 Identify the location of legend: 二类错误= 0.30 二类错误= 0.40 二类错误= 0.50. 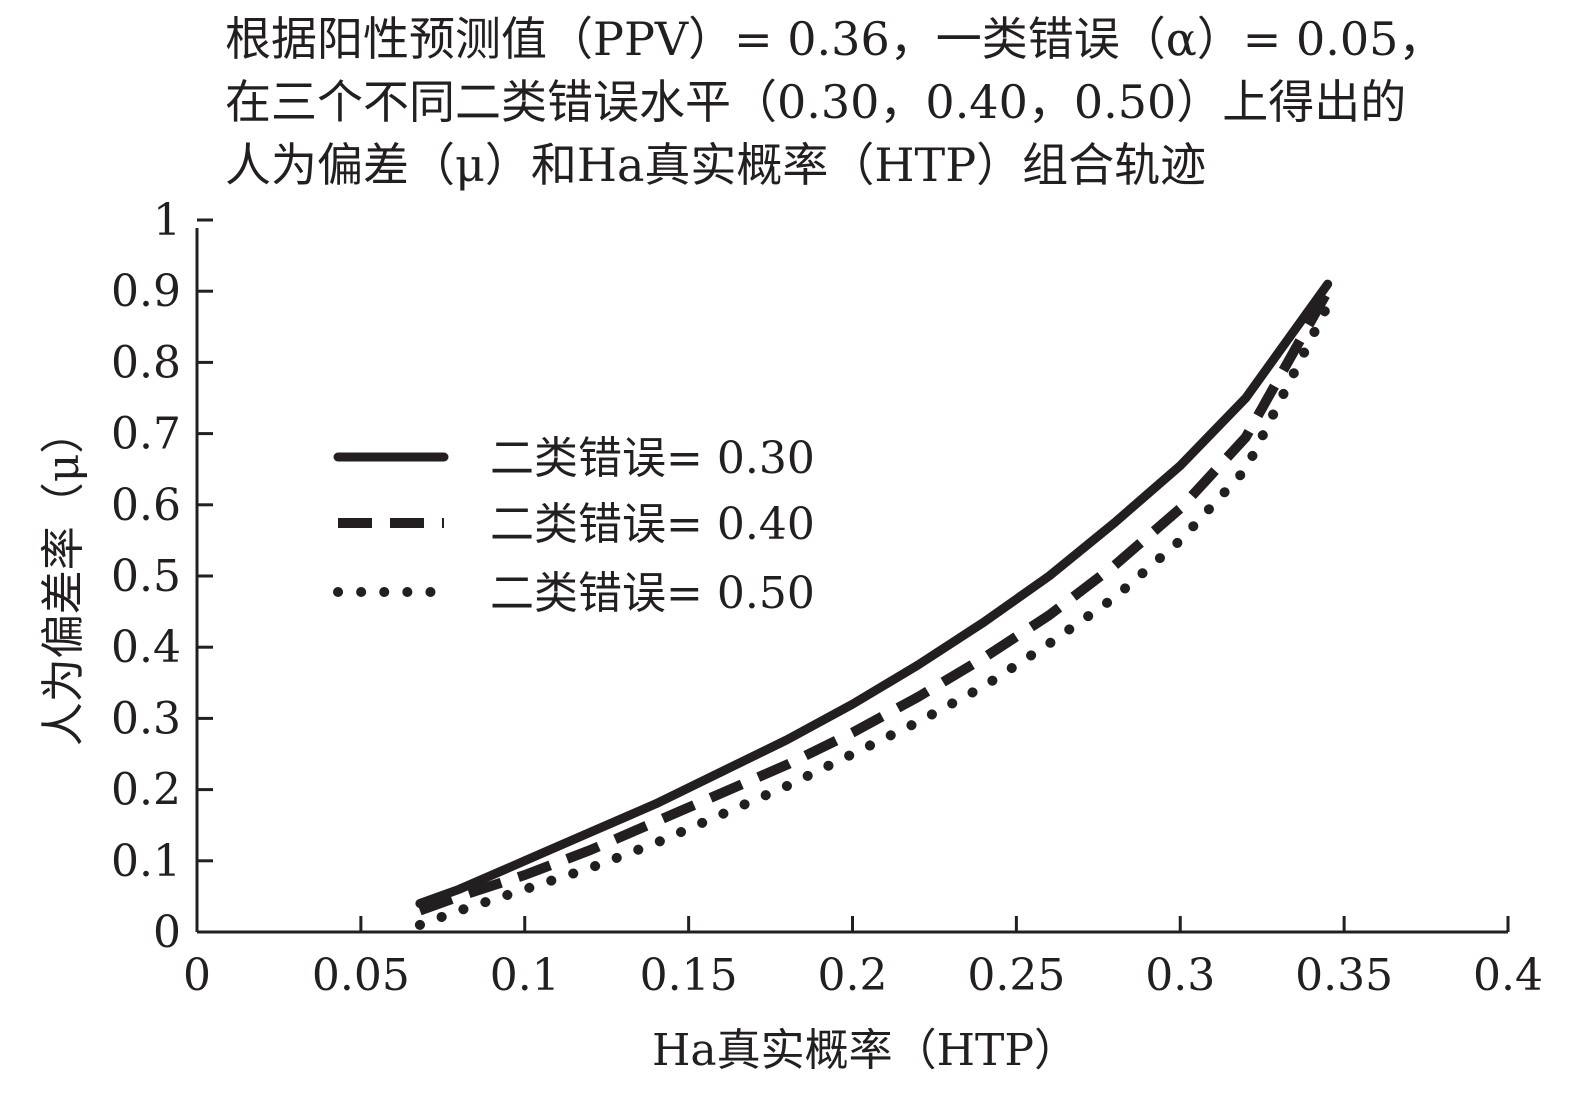
(574, 526).